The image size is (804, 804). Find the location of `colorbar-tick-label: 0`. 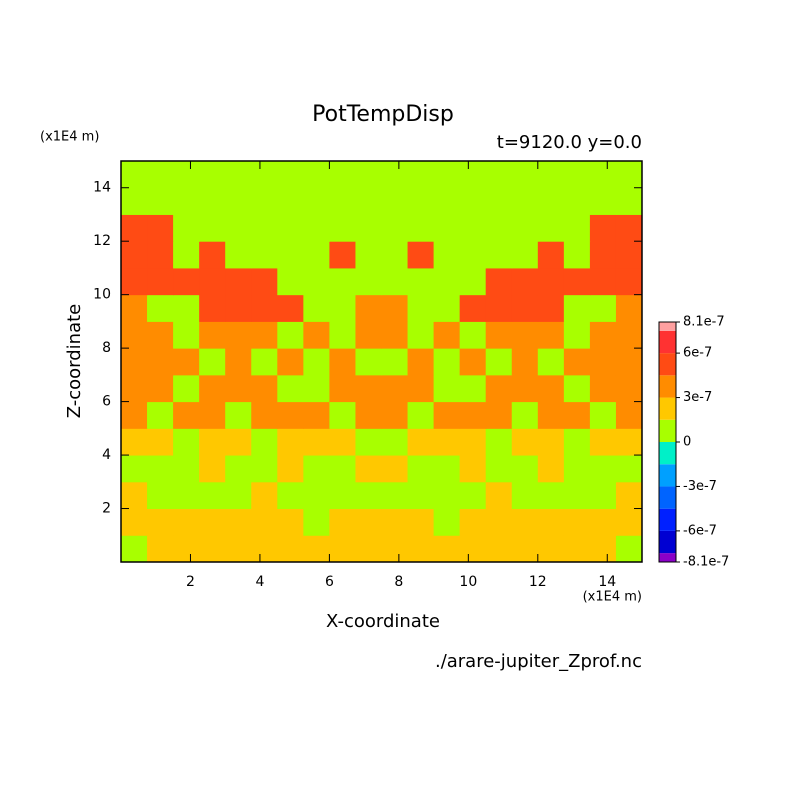

colorbar-tick-label: 0 is located at coordinates (687, 442).